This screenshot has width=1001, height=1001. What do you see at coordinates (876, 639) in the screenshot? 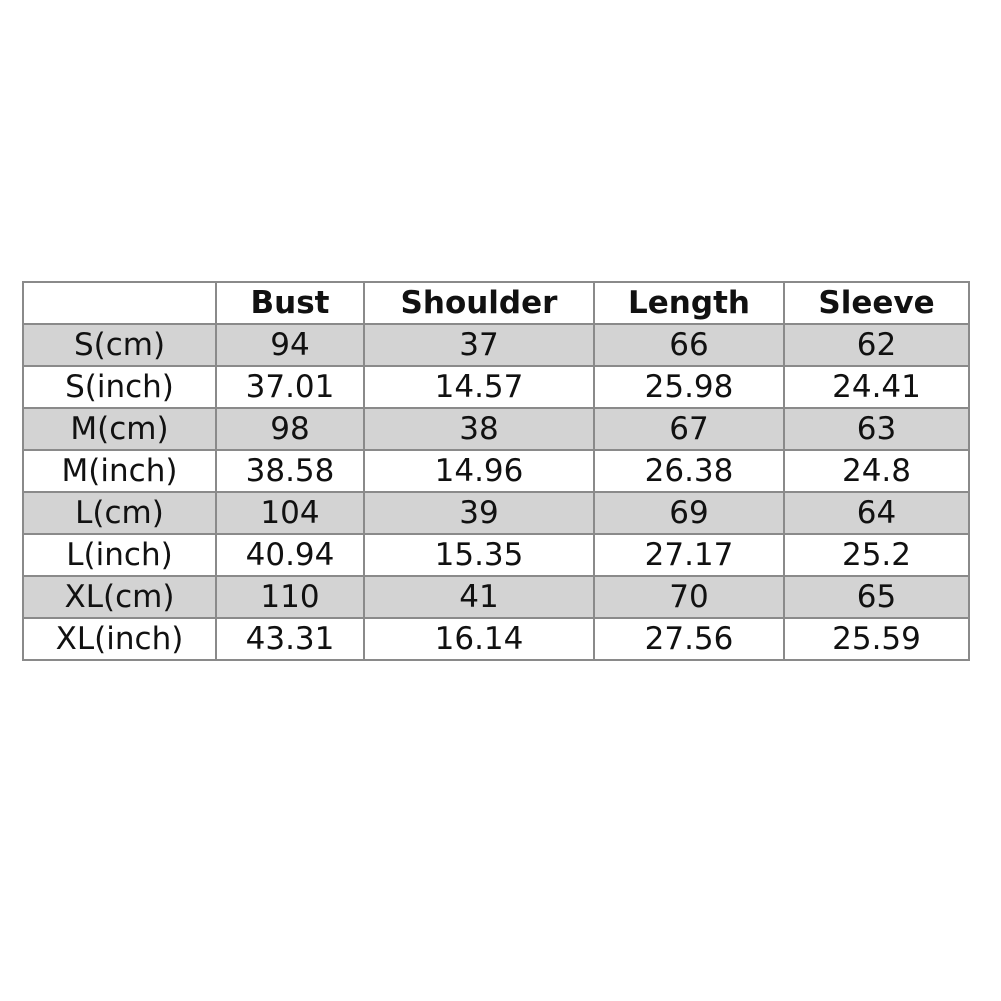
I see `measurement-cell: 25.59` at bounding box center [876, 639].